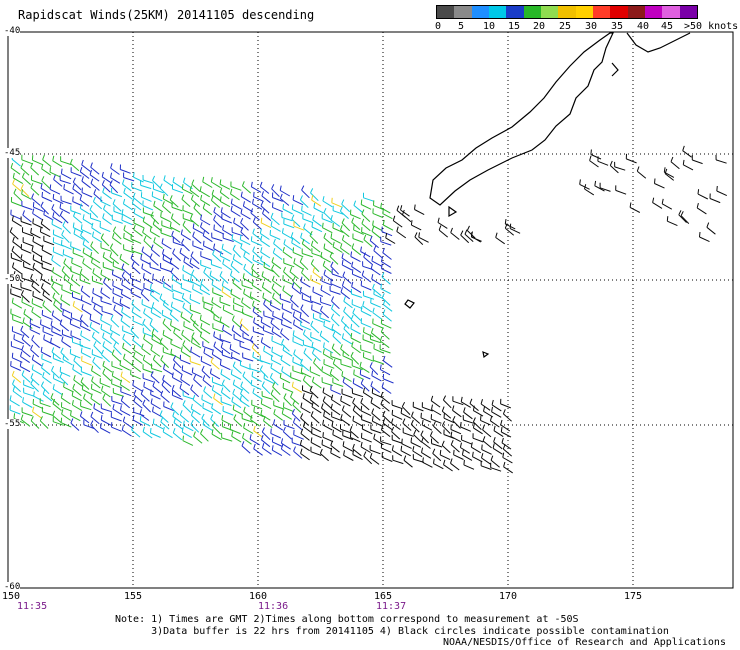 This screenshot has height=650, width=740. I want to click on legend-swatch, so click(532, 12).